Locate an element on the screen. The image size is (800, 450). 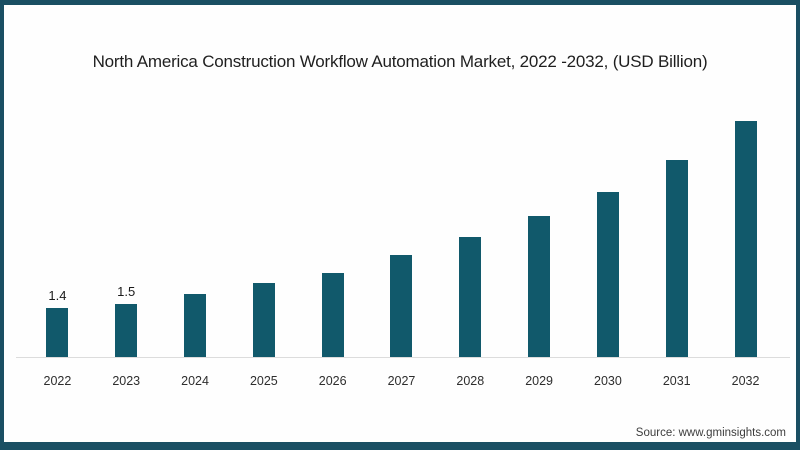
bar-2023 is located at coordinates (126, 330).